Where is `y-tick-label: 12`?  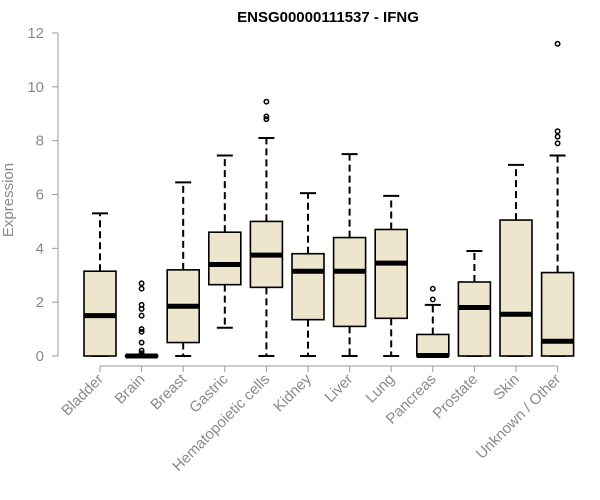 y-tick-label: 12 is located at coordinates (35, 33).